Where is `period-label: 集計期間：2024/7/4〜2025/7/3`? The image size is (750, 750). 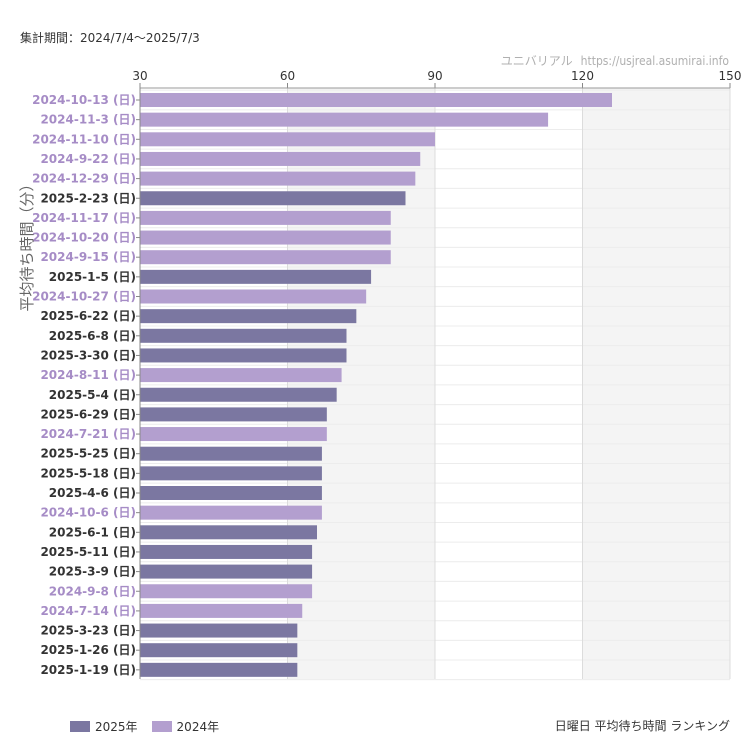
period-label: 集計期間：2024/7/4〜2025/7/3 is located at coordinates (110, 38).